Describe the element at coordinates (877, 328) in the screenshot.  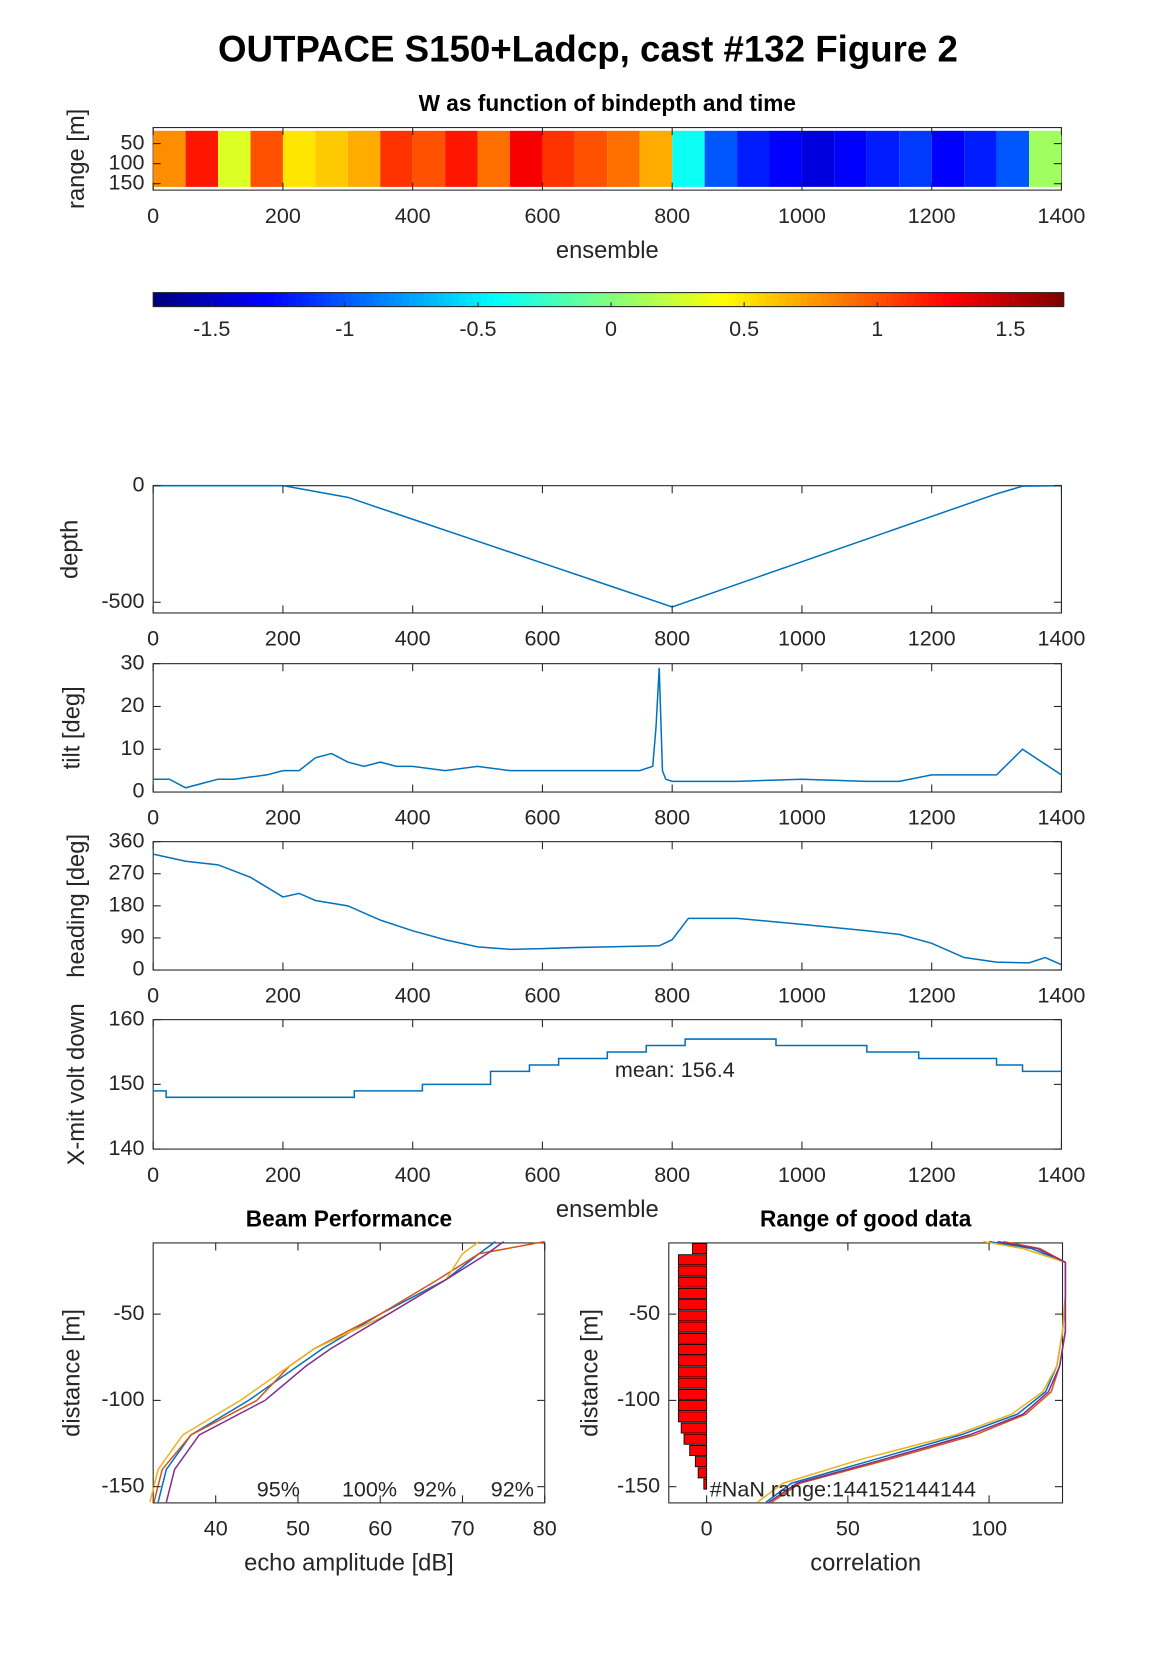
I see `colorbar-tick-label: 1` at that location.